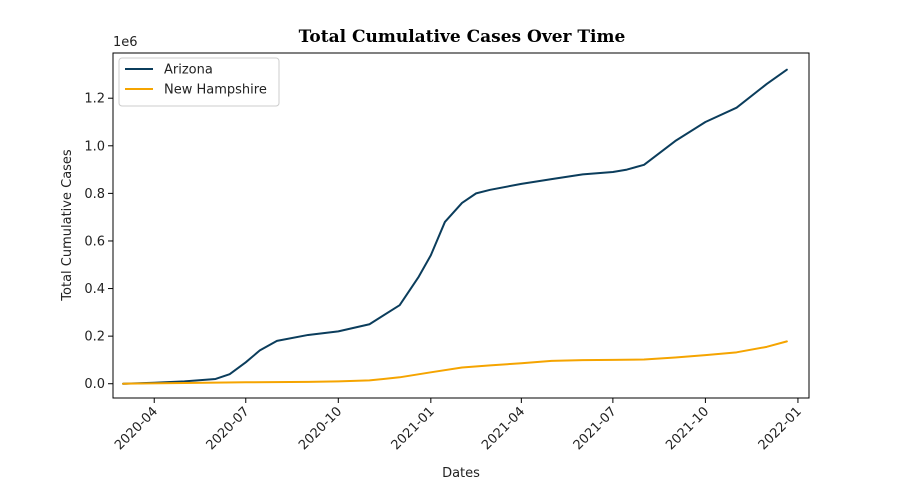  I want to click on legend-label: Arizona, so click(188, 70).